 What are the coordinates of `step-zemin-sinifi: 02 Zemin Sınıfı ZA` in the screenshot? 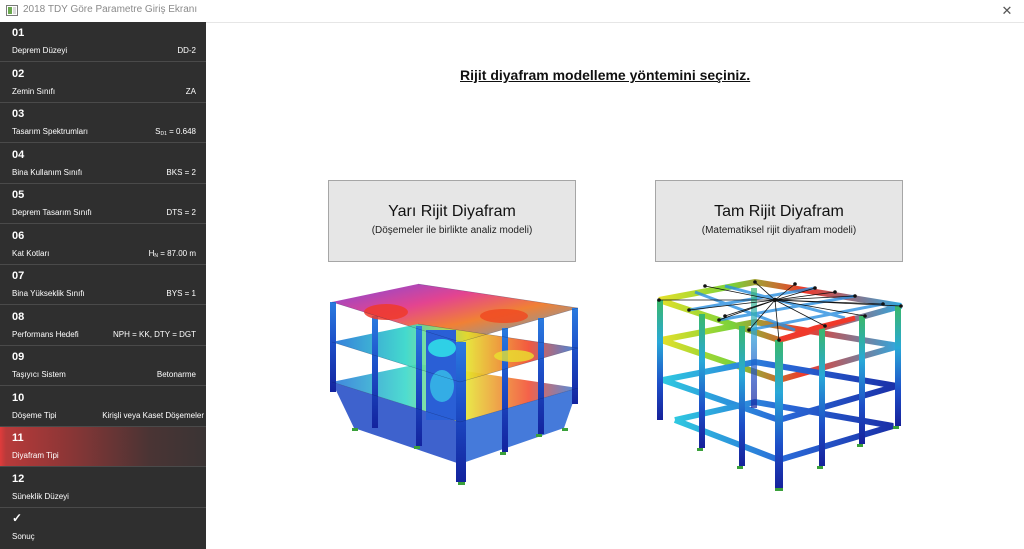 It's located at (103, 83).